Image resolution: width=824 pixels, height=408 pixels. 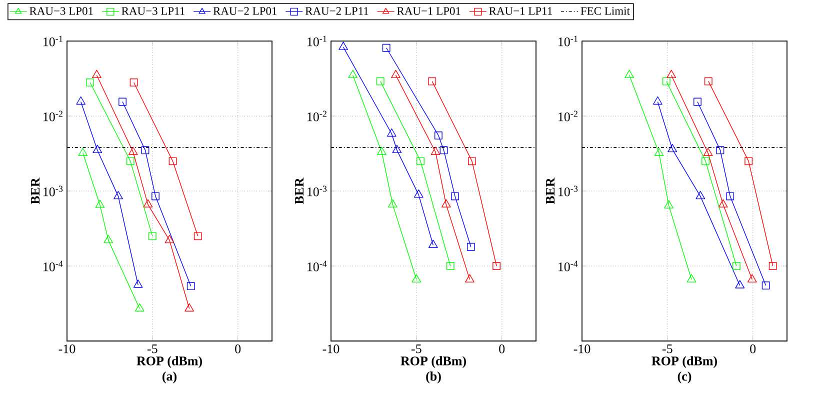 I want to click on legend-label: RAU−2 LP01, so click(x=245, y=11).